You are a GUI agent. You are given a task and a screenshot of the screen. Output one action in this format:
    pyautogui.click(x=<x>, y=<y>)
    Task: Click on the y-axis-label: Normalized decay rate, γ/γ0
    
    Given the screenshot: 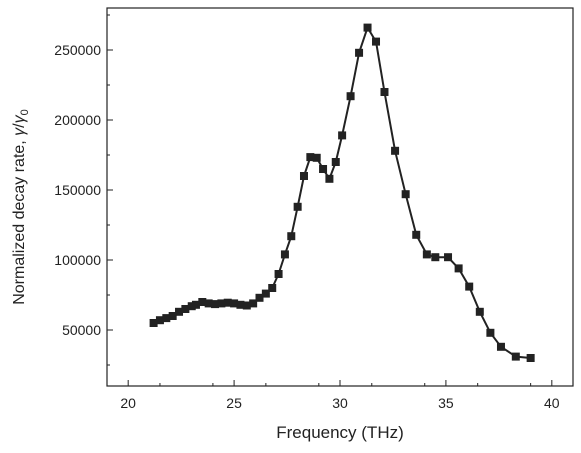 What is the action you would take?
    pyautogui.click(x=21, y=207)
    